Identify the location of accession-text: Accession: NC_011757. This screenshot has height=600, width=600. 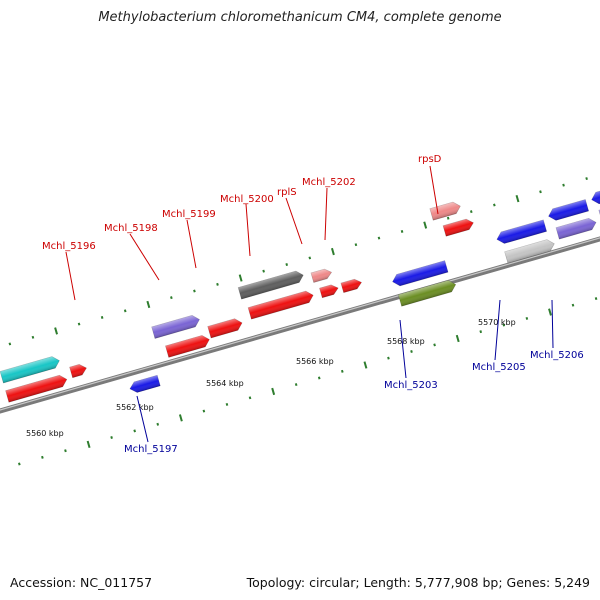
(81, 582).